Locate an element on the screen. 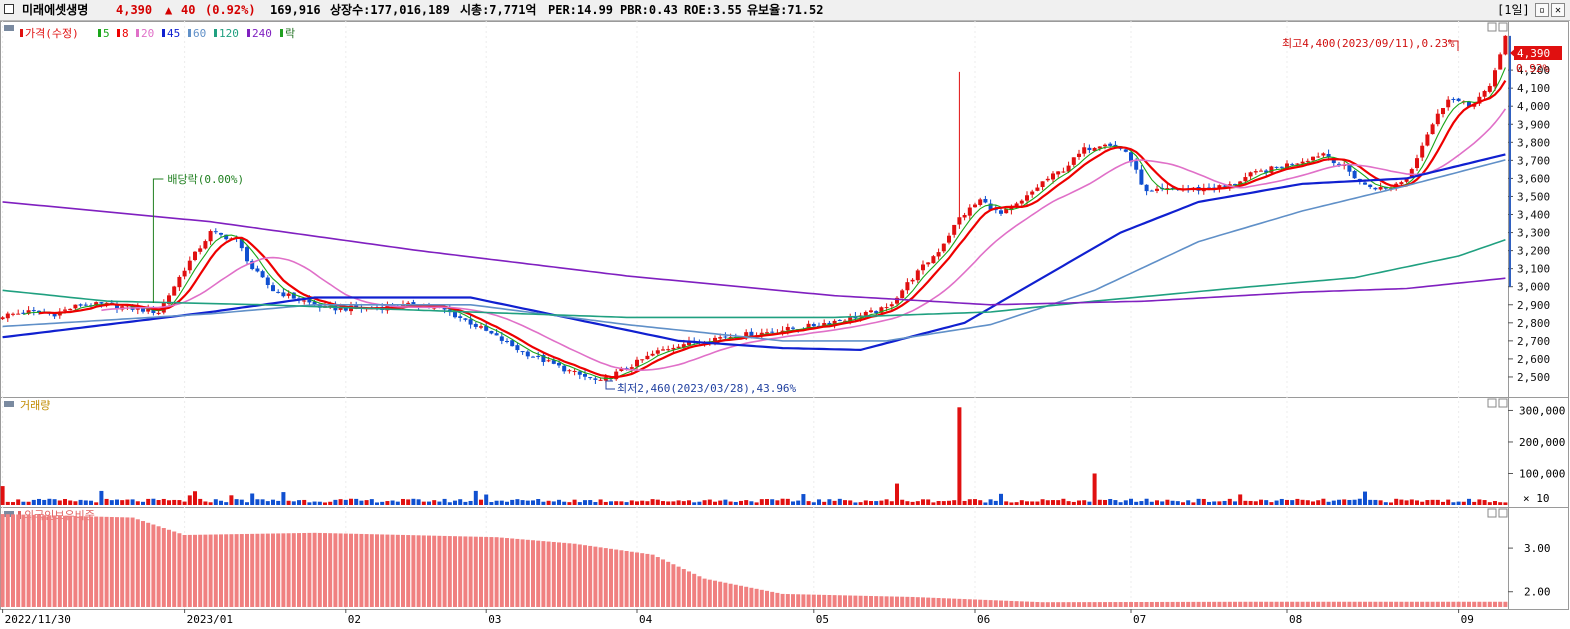 This screenshot has height=629, width=1570. price-tick-label: 3,900 is located at coordinates (1533, 124).